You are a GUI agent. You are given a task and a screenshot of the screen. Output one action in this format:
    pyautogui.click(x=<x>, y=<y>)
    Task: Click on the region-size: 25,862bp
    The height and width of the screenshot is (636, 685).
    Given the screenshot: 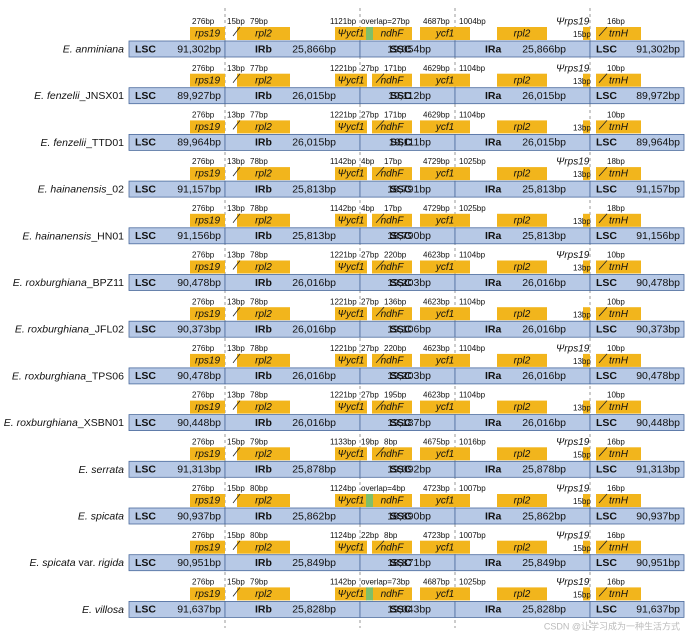 What is the action you would take?
    pyautogui.click(x=544, y=516)
    